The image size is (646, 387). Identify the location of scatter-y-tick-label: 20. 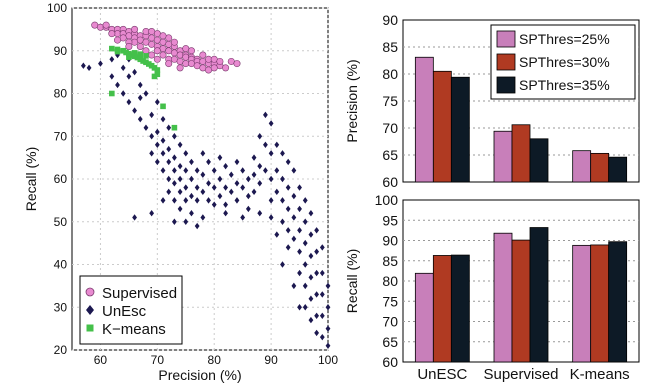
(61, 350).